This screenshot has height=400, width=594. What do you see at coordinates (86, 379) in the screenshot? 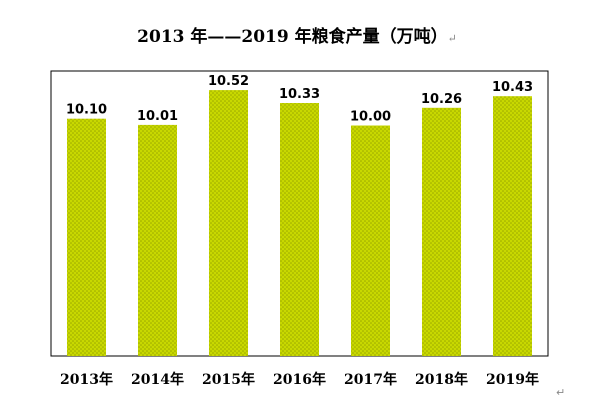
I see `category-label-2013年: 2013年` at bounding box center [86, 379].